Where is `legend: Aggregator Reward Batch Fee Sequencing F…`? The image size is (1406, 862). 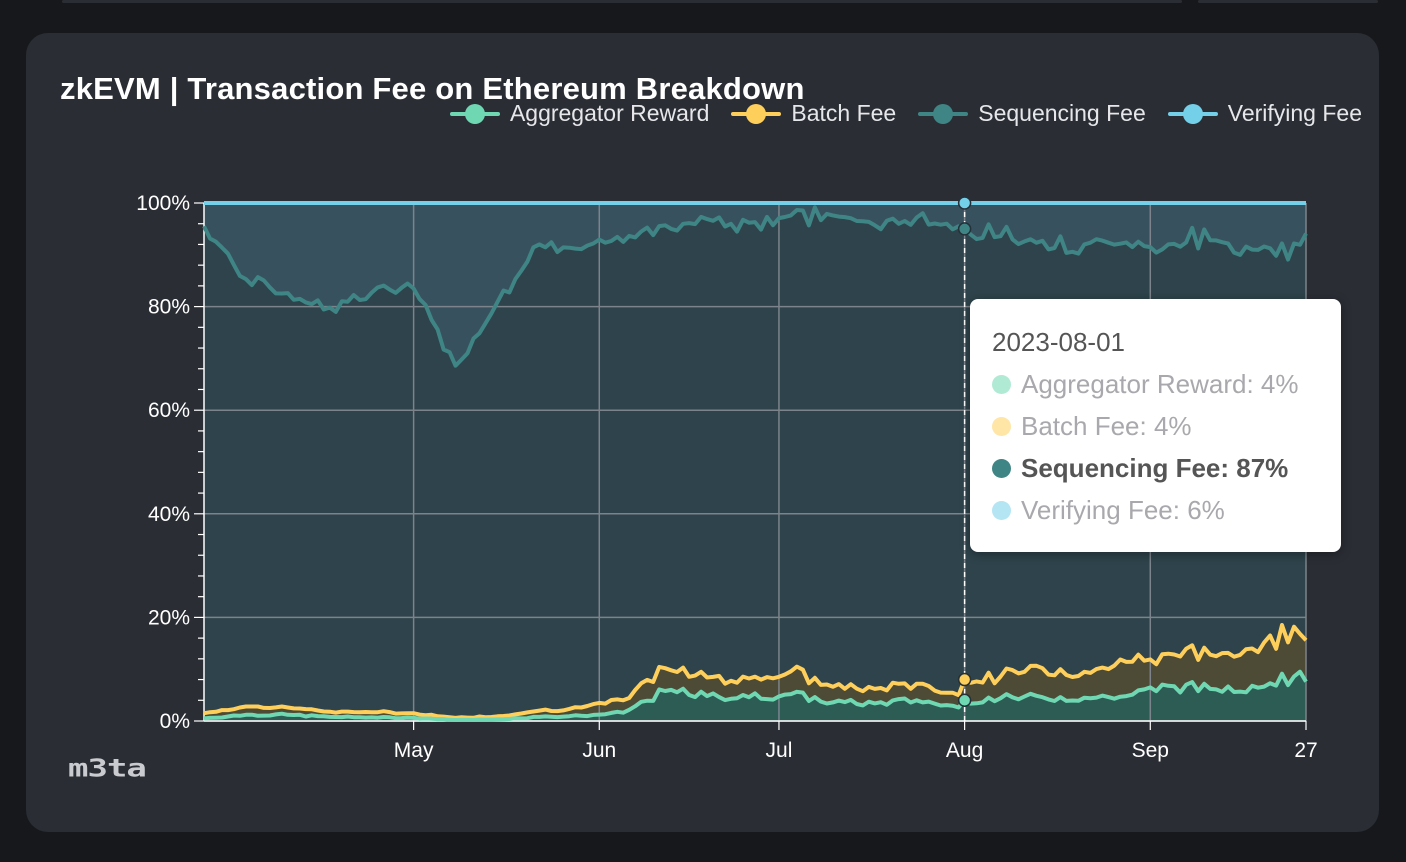
legend: Aggregator Reward Batch Fee Sequencing F… is located at coordinates (905, 113).